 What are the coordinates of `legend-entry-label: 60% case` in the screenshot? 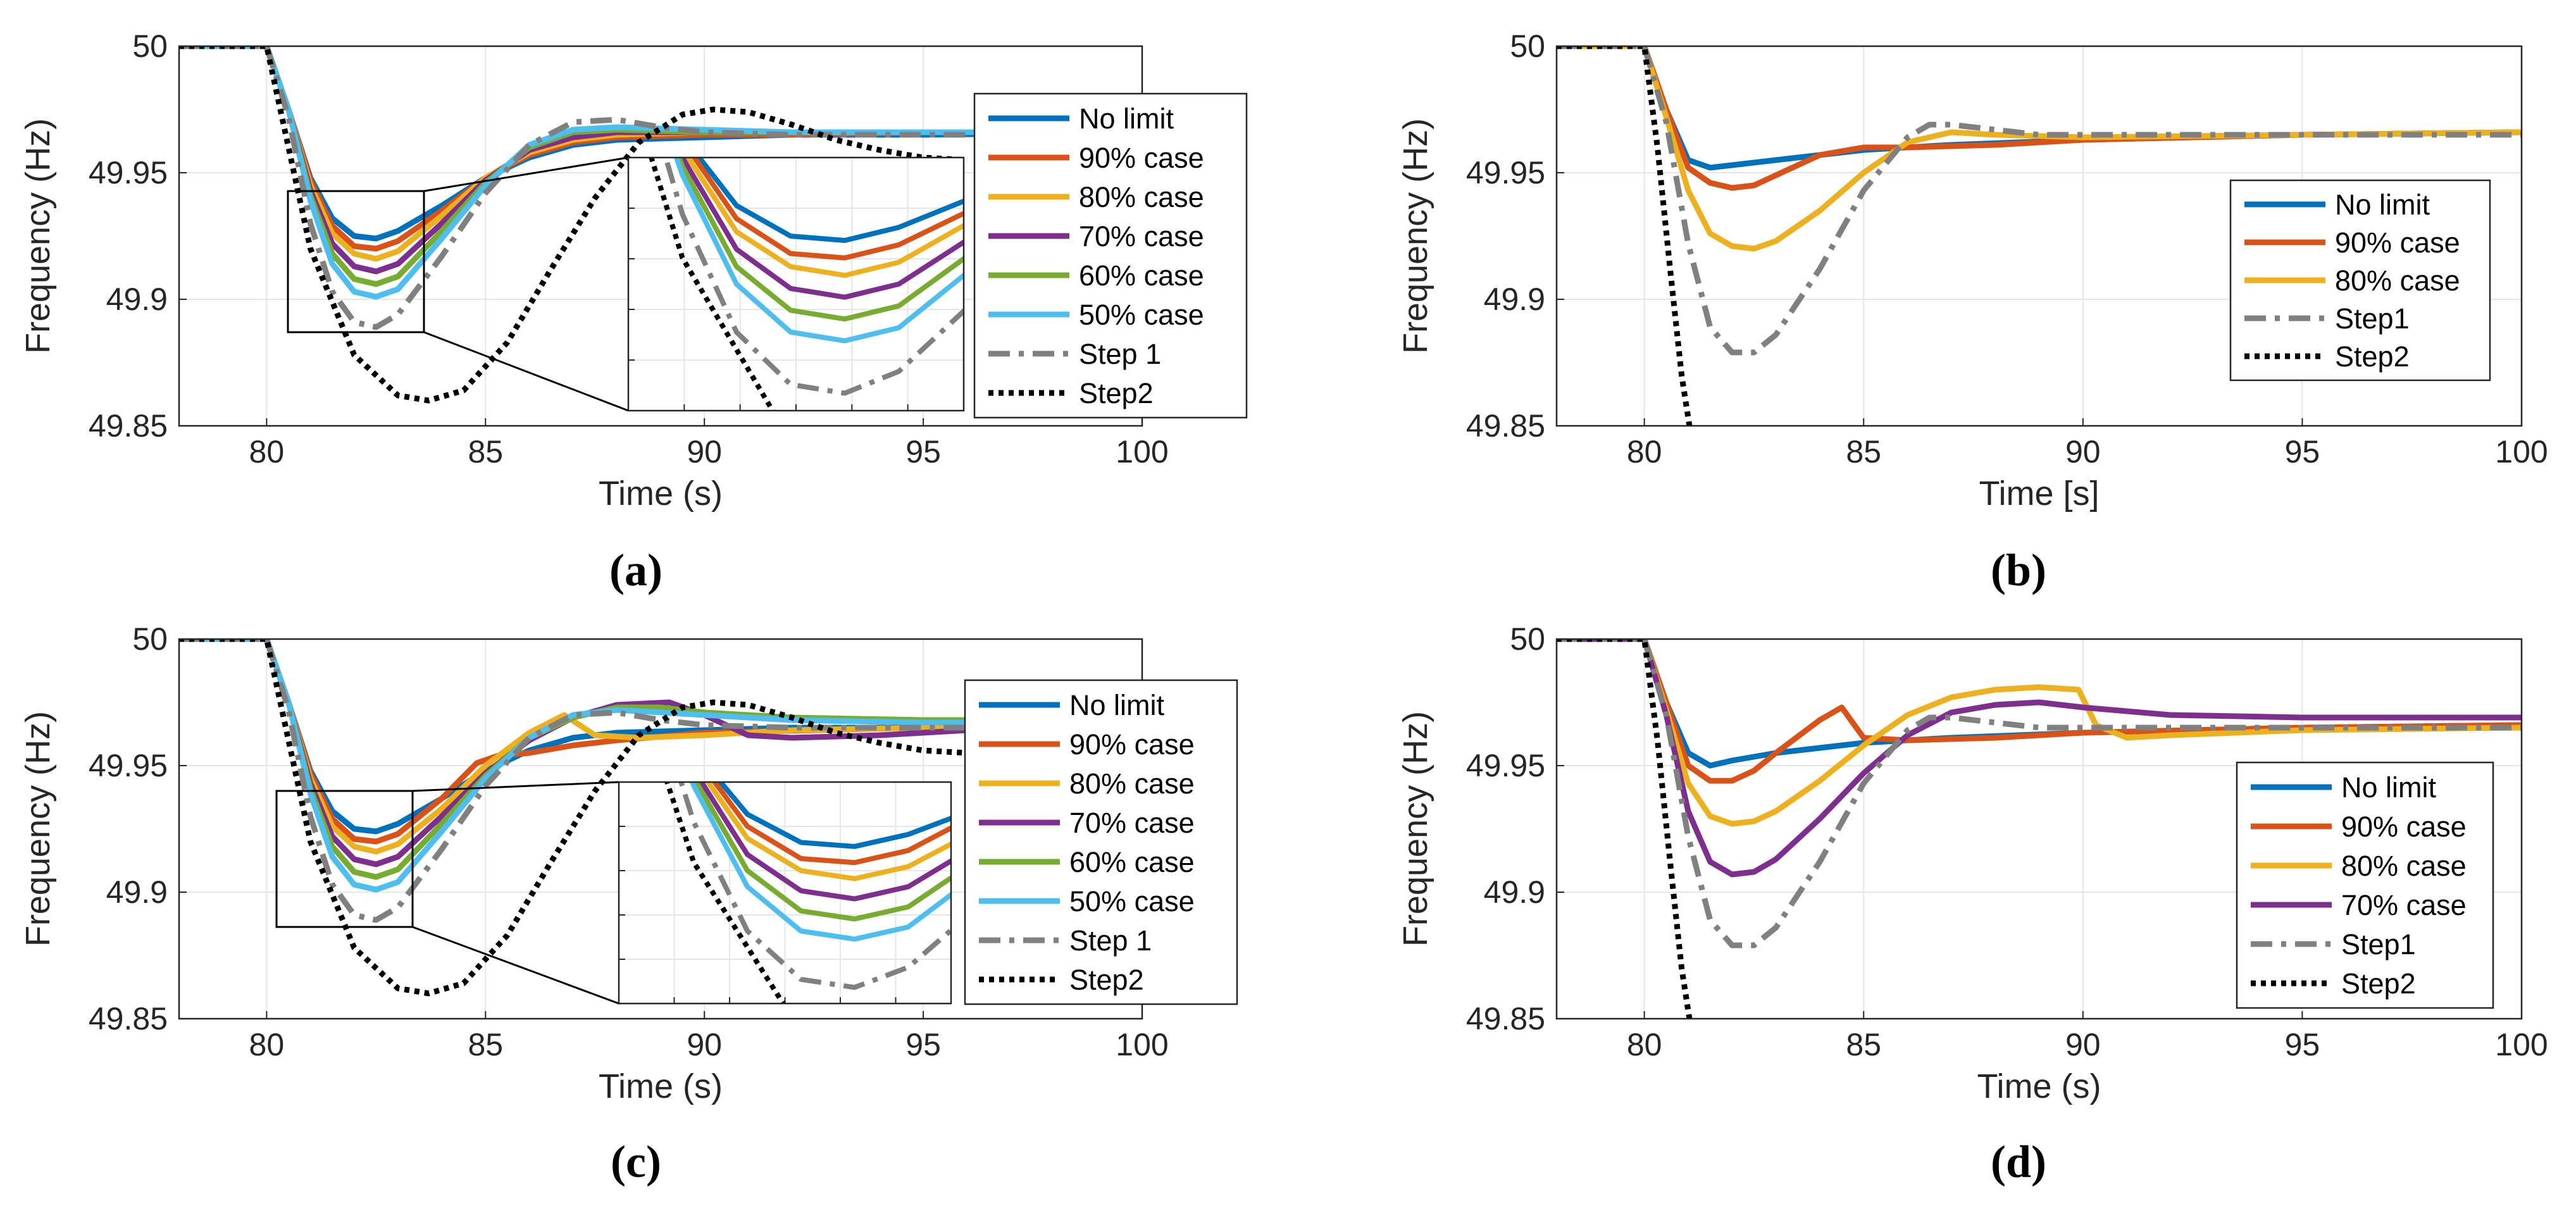 It's located at (1141, 275).